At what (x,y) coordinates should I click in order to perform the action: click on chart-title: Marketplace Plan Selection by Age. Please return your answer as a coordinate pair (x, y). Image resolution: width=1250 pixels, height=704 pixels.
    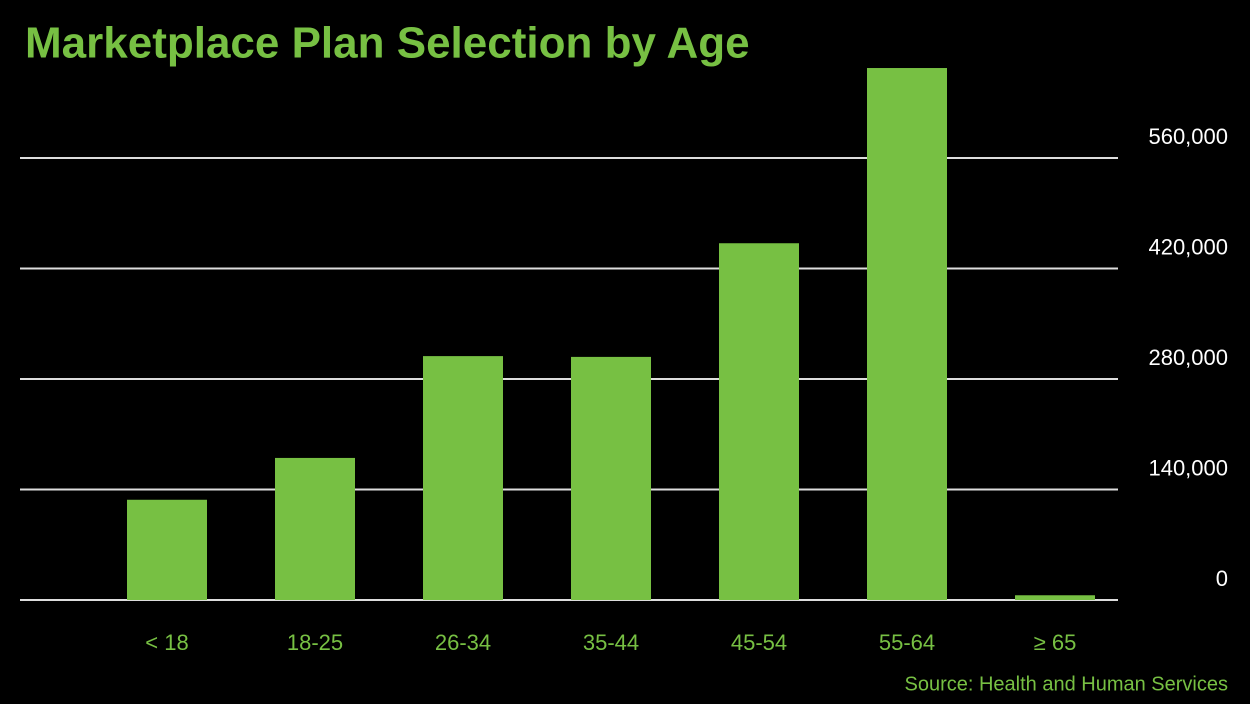
    Looking at the image, I should click on (387, 43).